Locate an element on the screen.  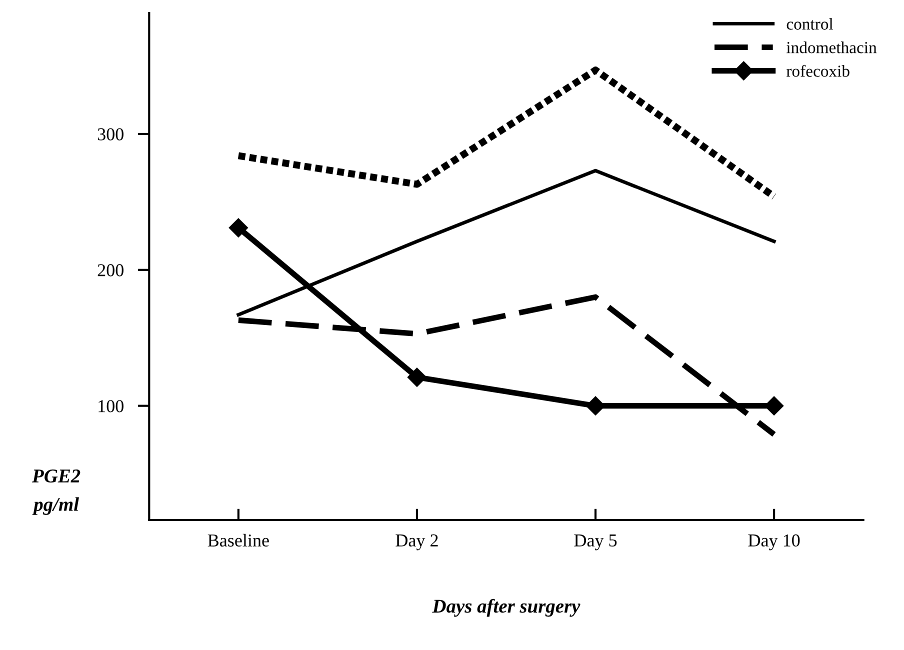
y-tick-label: 200 is located at coordinates (111, 270).